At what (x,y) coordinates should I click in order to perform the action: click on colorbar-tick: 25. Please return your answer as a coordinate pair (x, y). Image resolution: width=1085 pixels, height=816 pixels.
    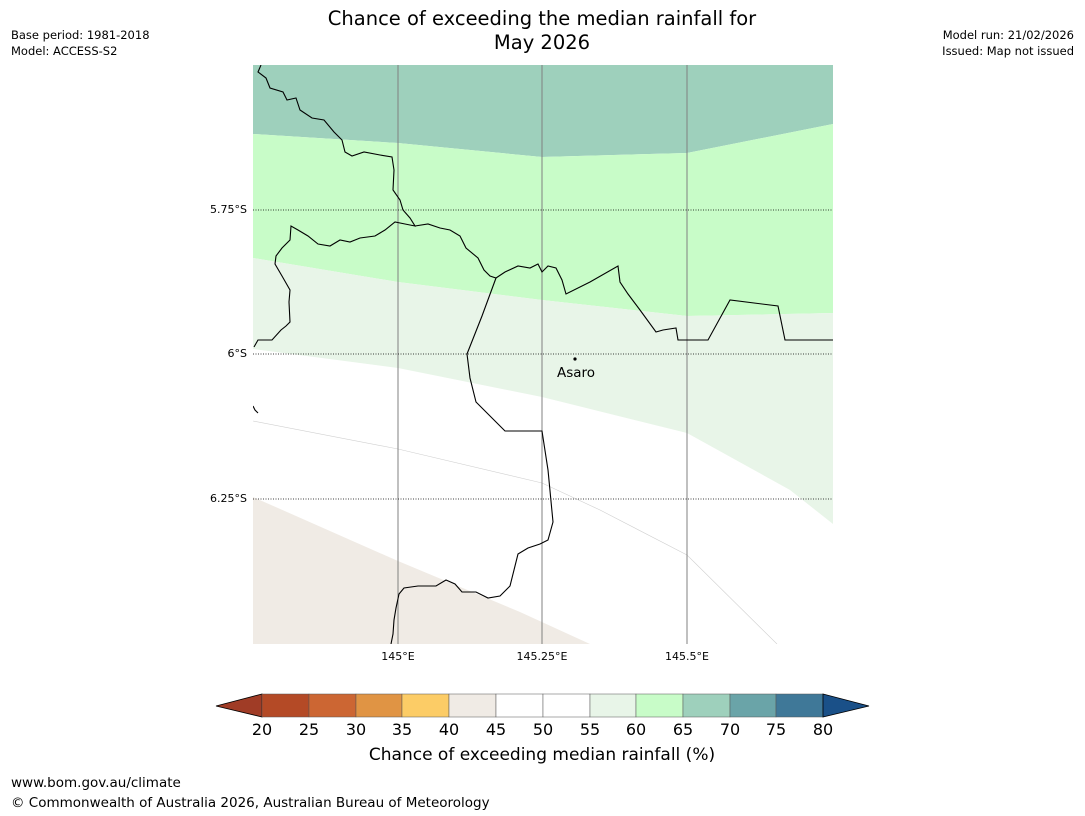
    Looking at the image, I should click on (309, 729).